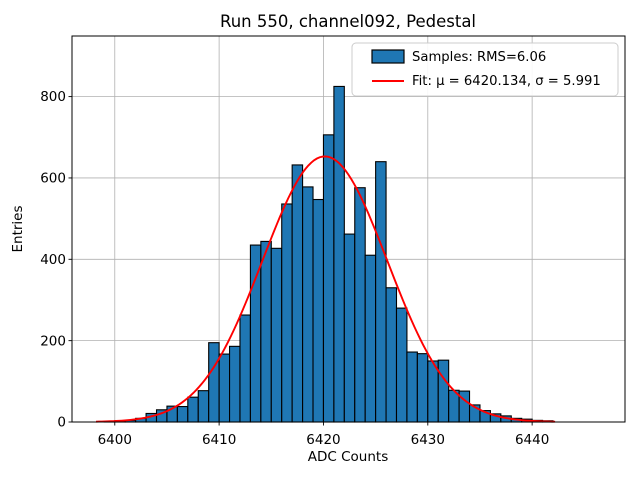 This screenshot has width=640, height=484. What do you see at coordinates (348, 457) in the screenshot?
I see `x-axis-label: ADC Counts` at bounding box center [348, 457].